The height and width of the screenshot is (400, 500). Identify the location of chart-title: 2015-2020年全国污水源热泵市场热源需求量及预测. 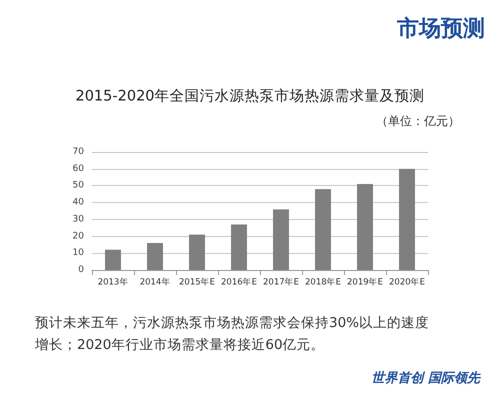
(250, 96).